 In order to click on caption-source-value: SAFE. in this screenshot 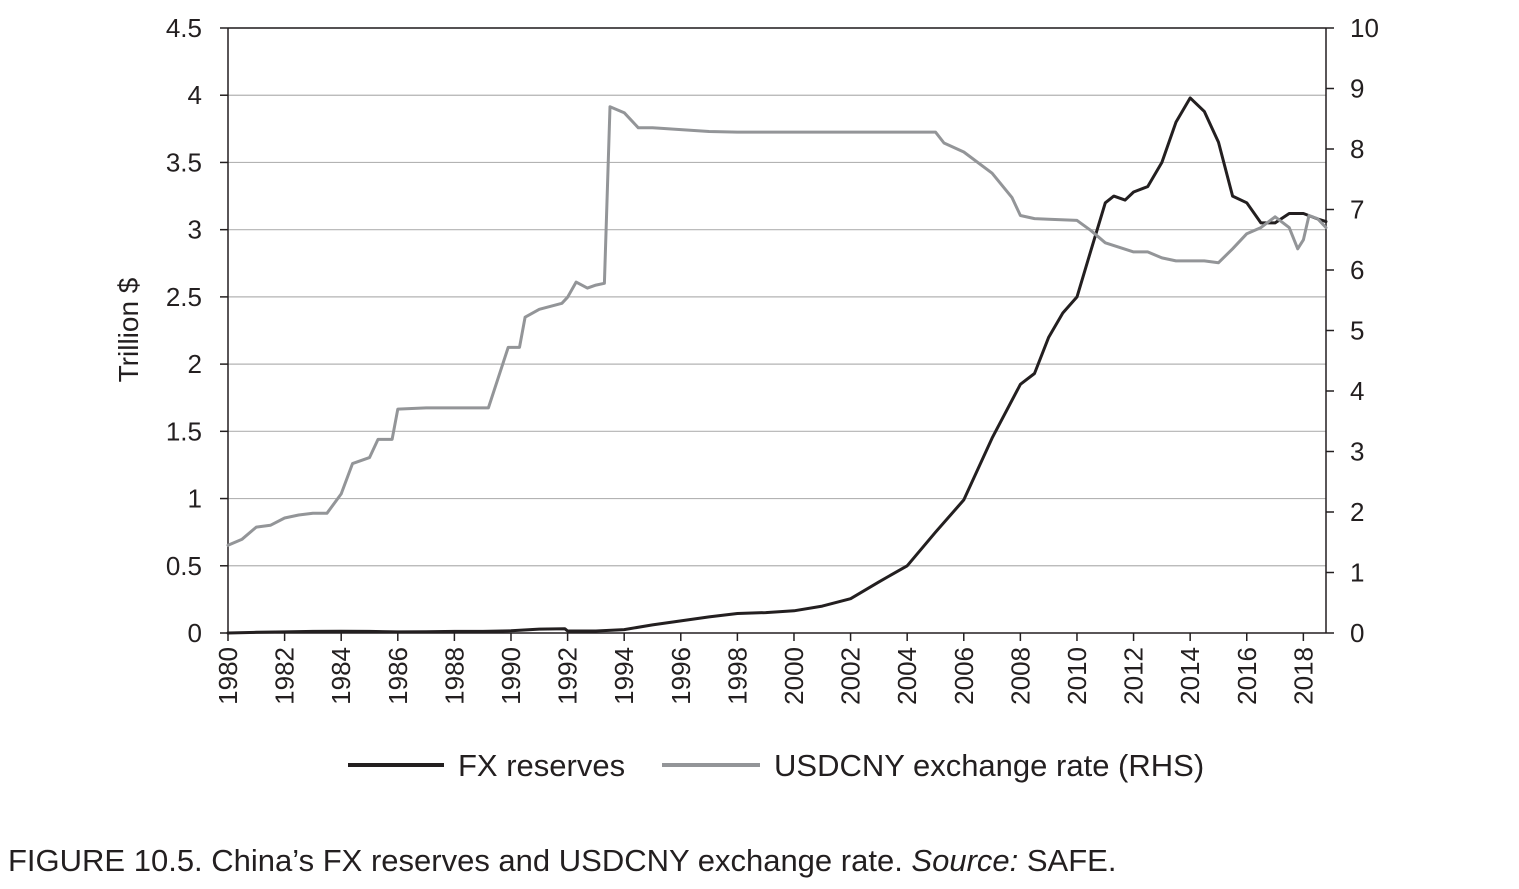, I will do `click(1067, 860)`.